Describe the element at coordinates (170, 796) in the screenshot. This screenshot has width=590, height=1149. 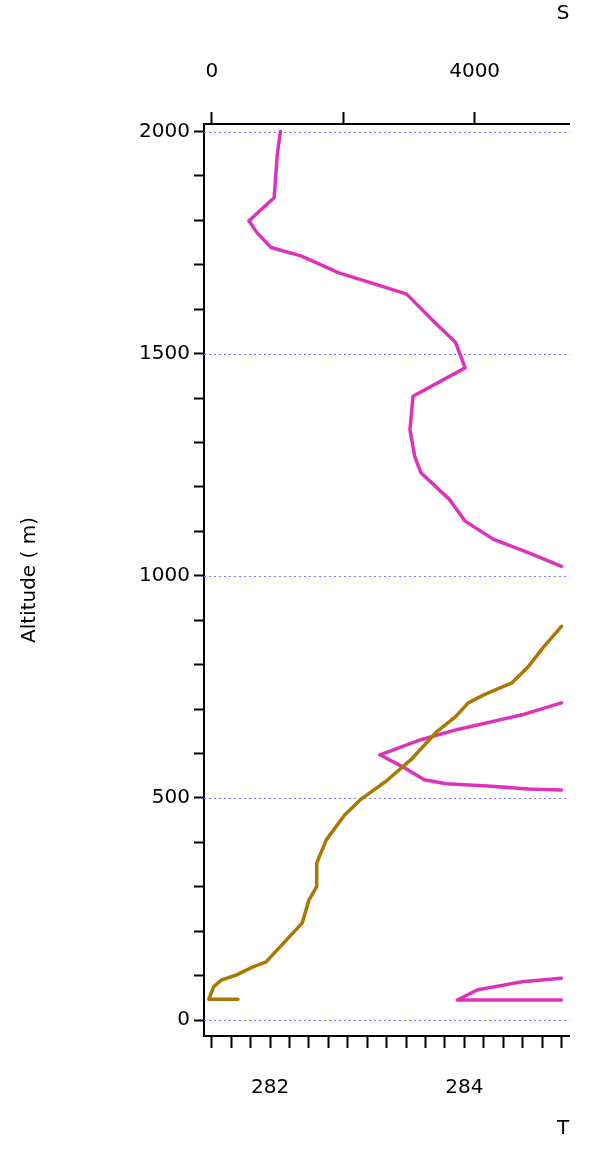
I see `y-tick-label: 500` at that location.